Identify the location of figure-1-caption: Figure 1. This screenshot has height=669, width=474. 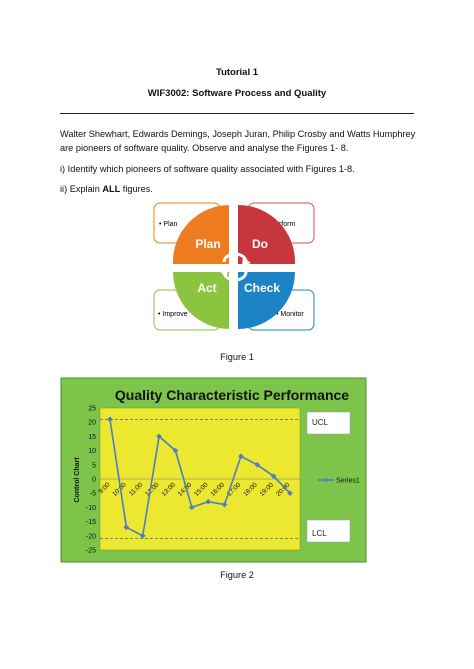
(237, 357).